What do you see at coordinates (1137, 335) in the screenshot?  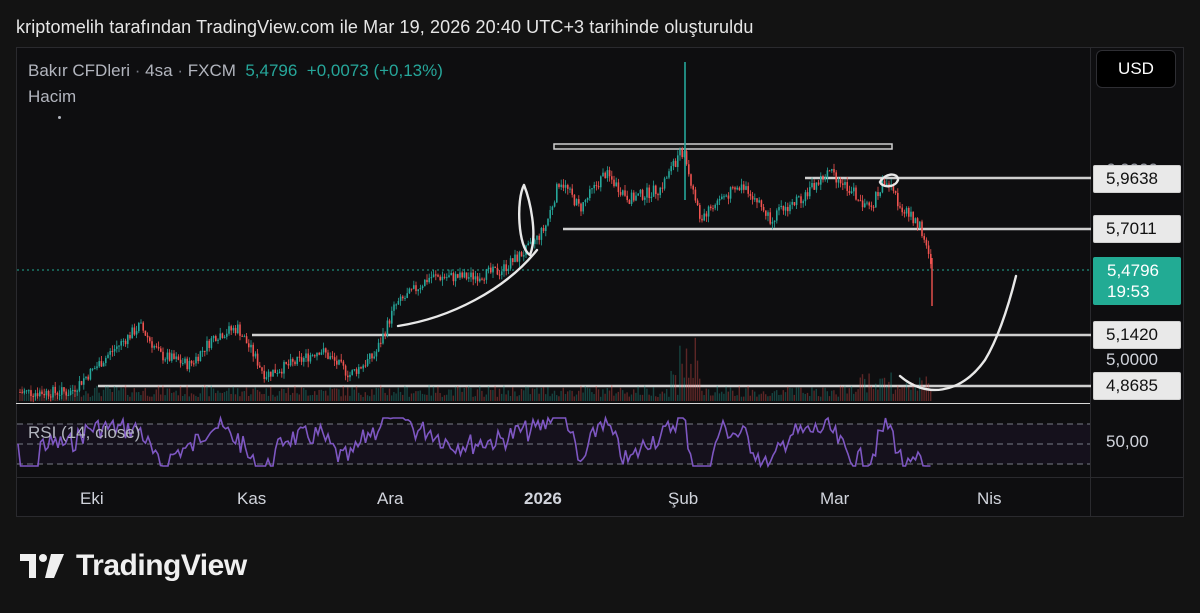 I see `price-tag-level-3: 5,1420` at bounding box center [1137, 335].